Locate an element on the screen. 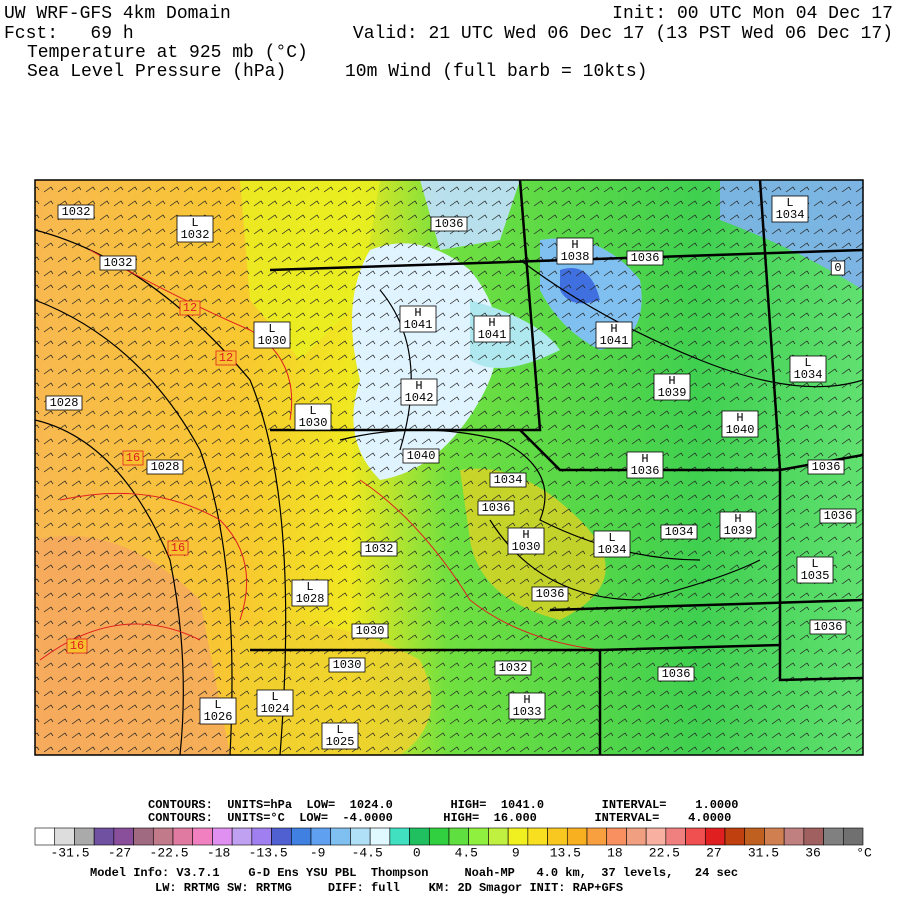 Image resolution: width=900 pixels, height=900 pixels. colorbar-label: -27 is located at coordinates (119, 852).